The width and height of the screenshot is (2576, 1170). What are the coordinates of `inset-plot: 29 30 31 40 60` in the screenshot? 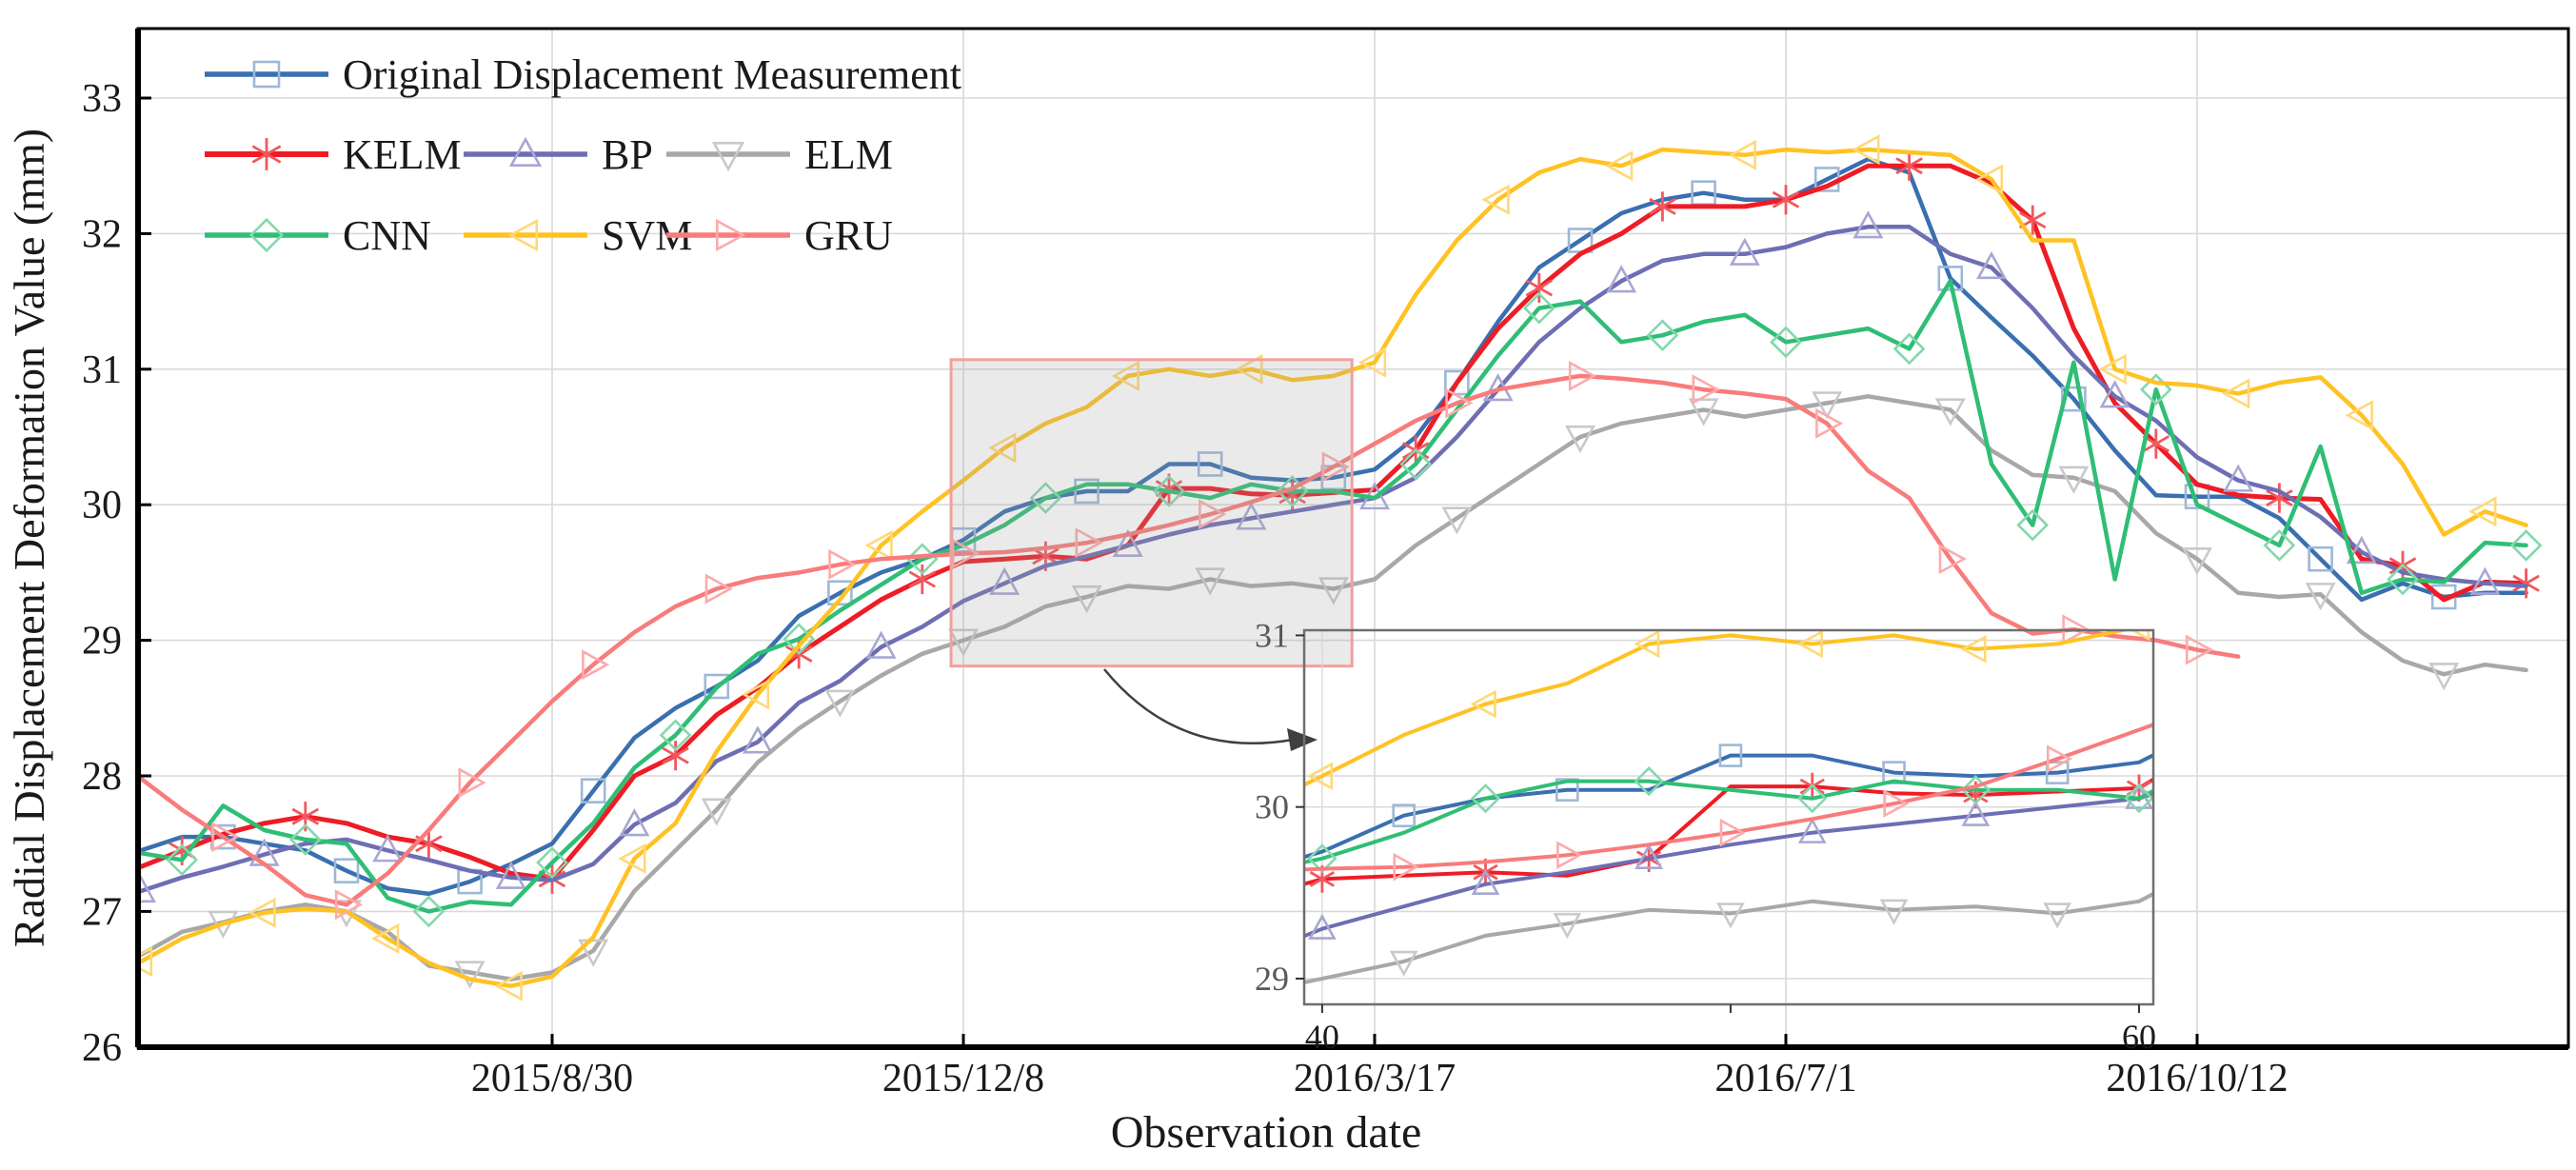 It's located at (1705, 836).